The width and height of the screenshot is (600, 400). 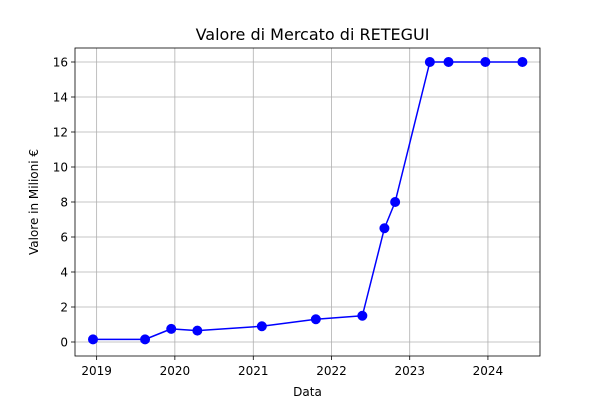 What do you see at coordinates (60, 98) in the screenshot?
I see `y-tick-label: 14` at bounding box center [60, 98].